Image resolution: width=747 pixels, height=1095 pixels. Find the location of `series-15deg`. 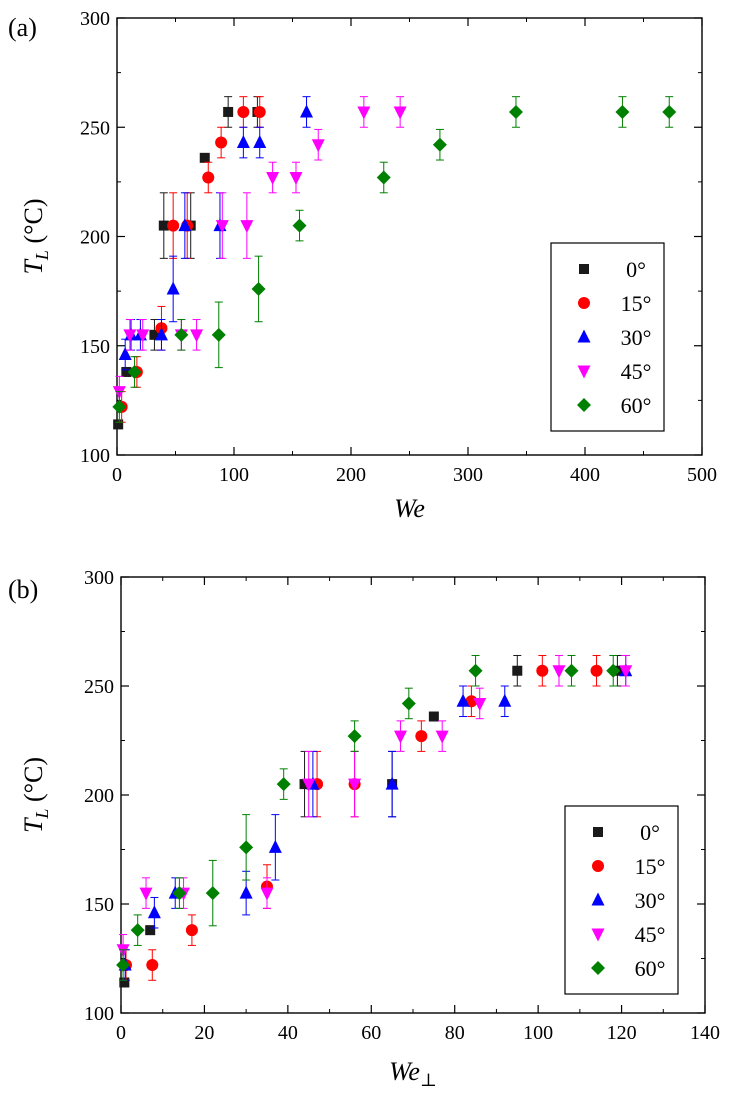

series-15deg is located at coordinates (190, 259).